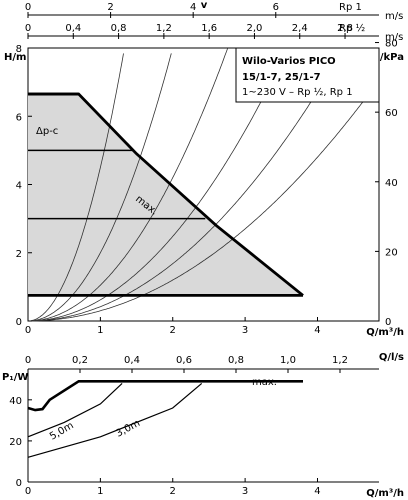 Image resolution: width=408 pixels, height=500 pixels. I want to click on lps-axis-label: Q/l/s, so click(391, 357).